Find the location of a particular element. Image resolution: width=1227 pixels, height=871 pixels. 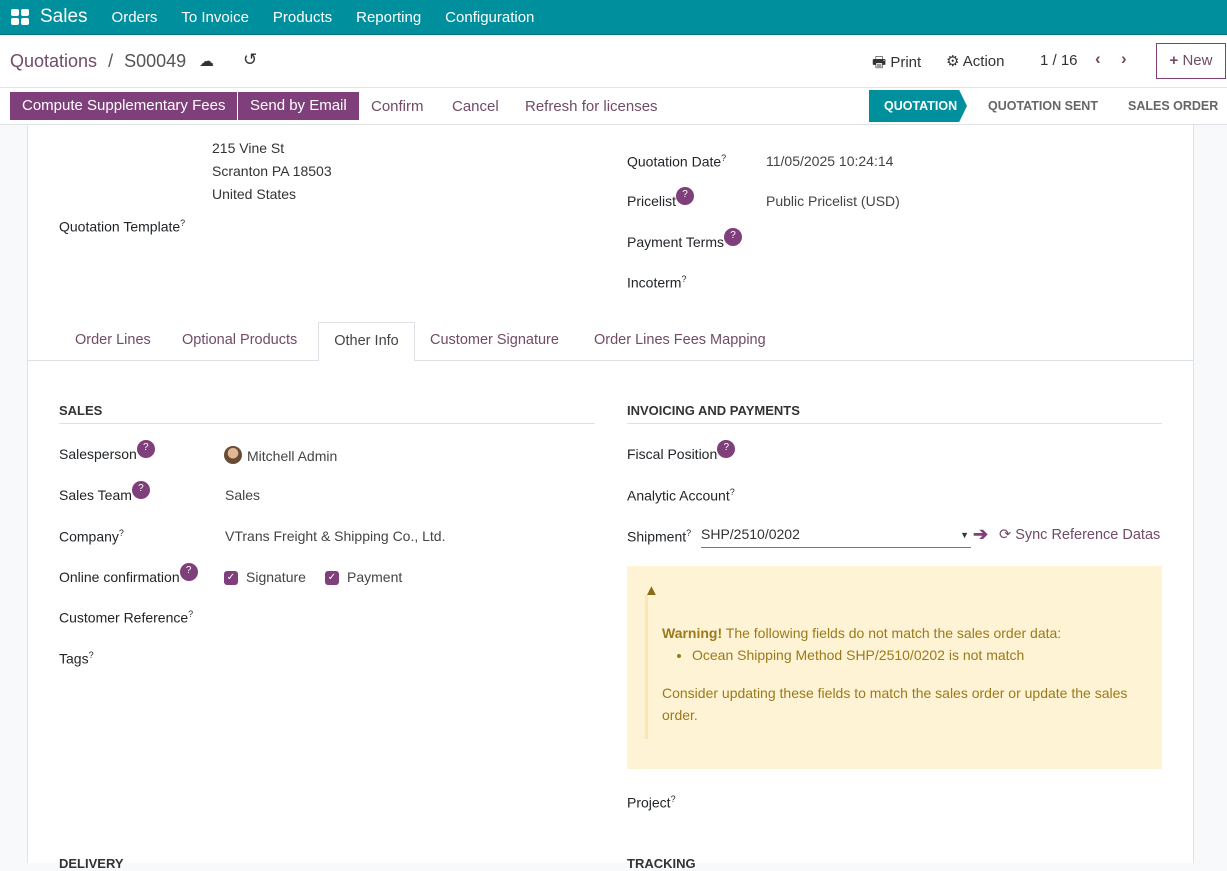

menu-orders: Orders is located at coordinates (134, 17).